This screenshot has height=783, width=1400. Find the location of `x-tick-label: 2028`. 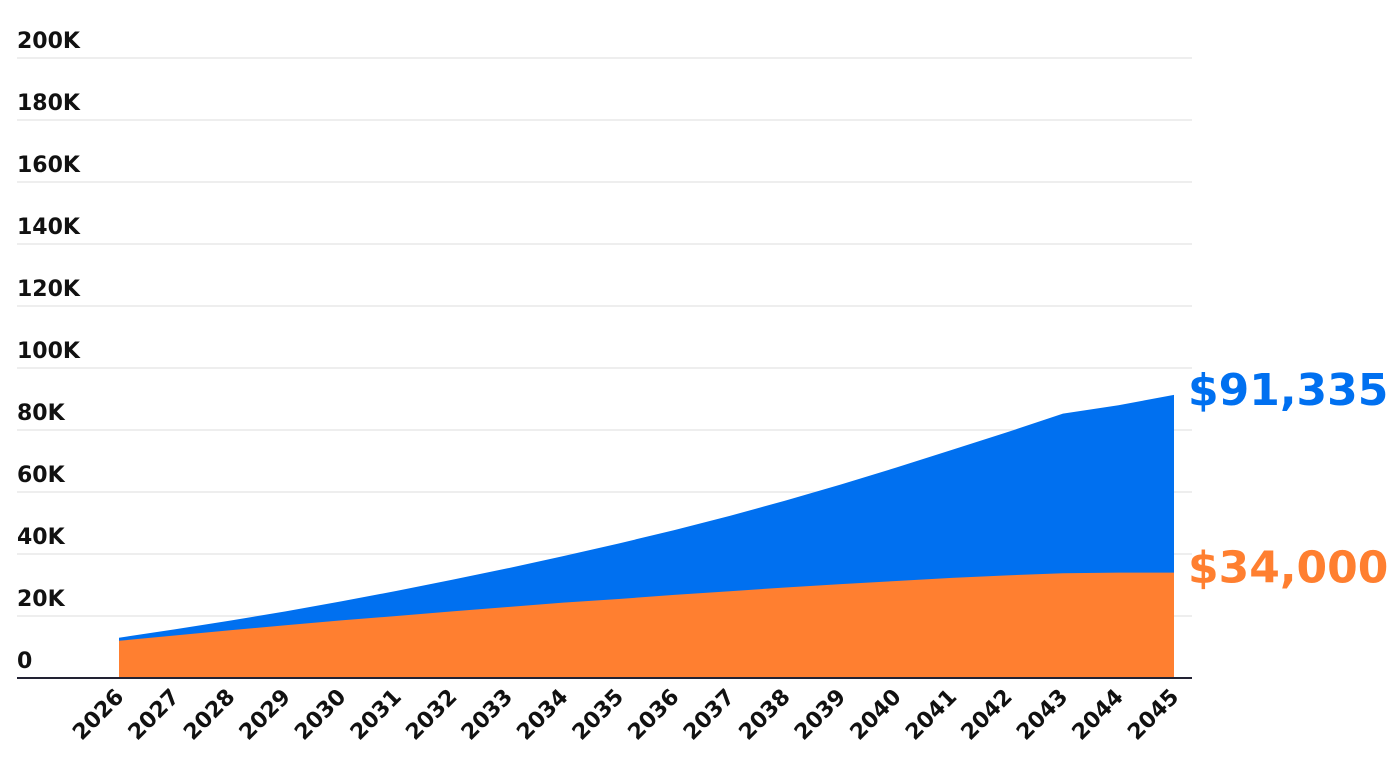

x-tick-label: 2028 is located at coordinates (209, 715).